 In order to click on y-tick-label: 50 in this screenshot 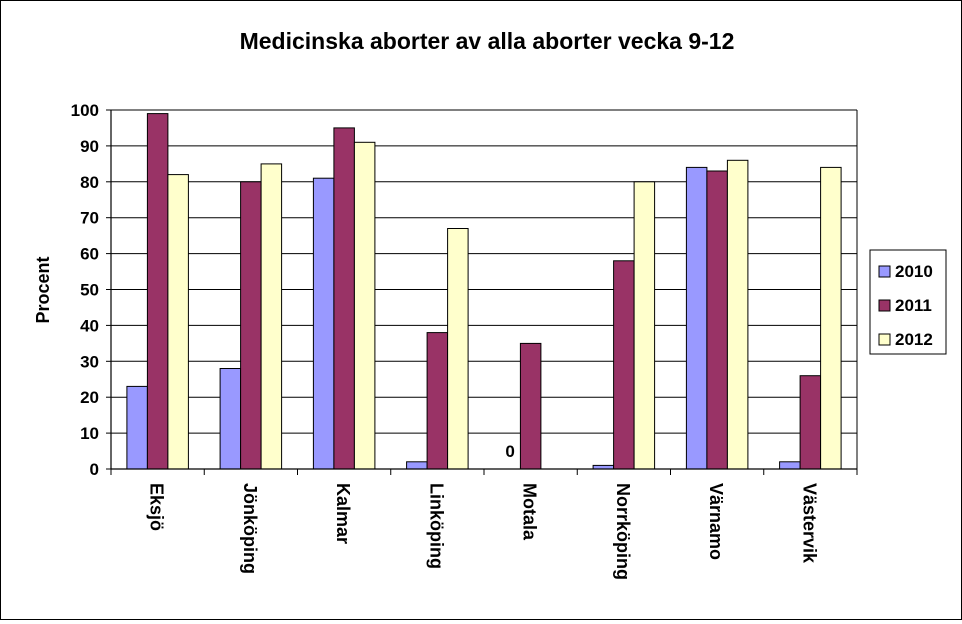, I will do `click(89, 290)`.